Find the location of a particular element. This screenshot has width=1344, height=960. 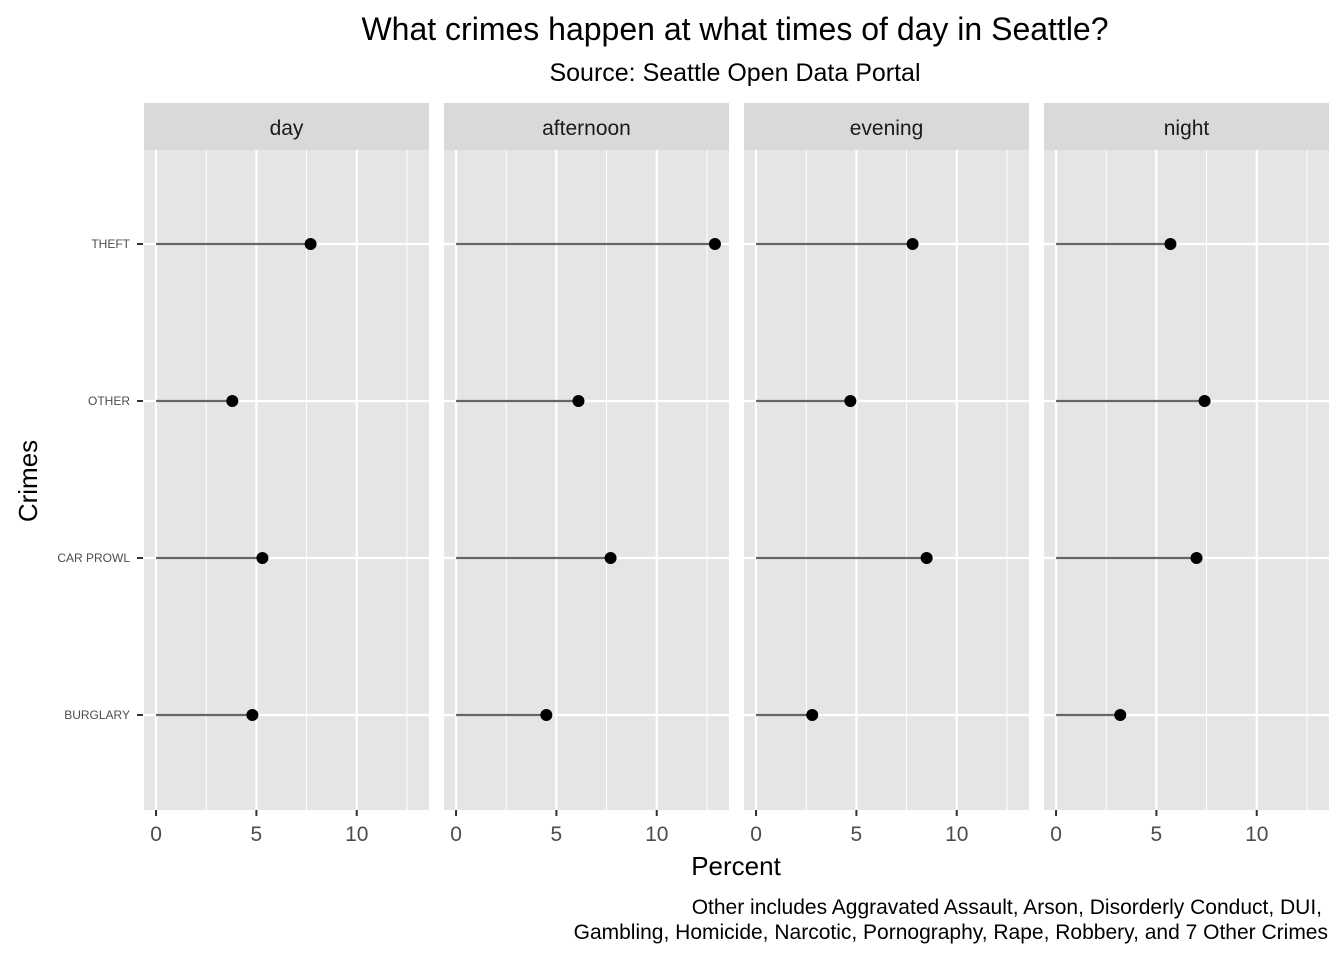

y-tick-label-burglary: BURGLARY is located at coordinates (97, 715).